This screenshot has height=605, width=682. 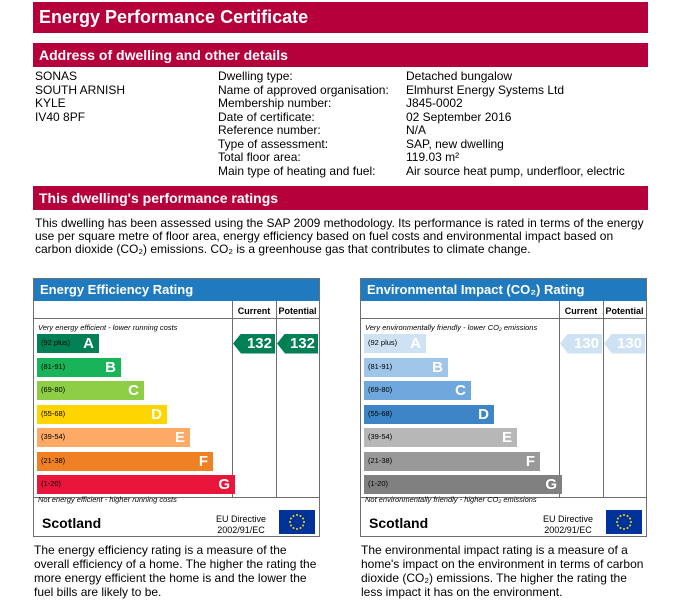 What do you see at coordinates (485, 89) in the screenshot?
I see `detail-value: Elmhurst Energy Systems Ltd` at bounding box center [485, 89].